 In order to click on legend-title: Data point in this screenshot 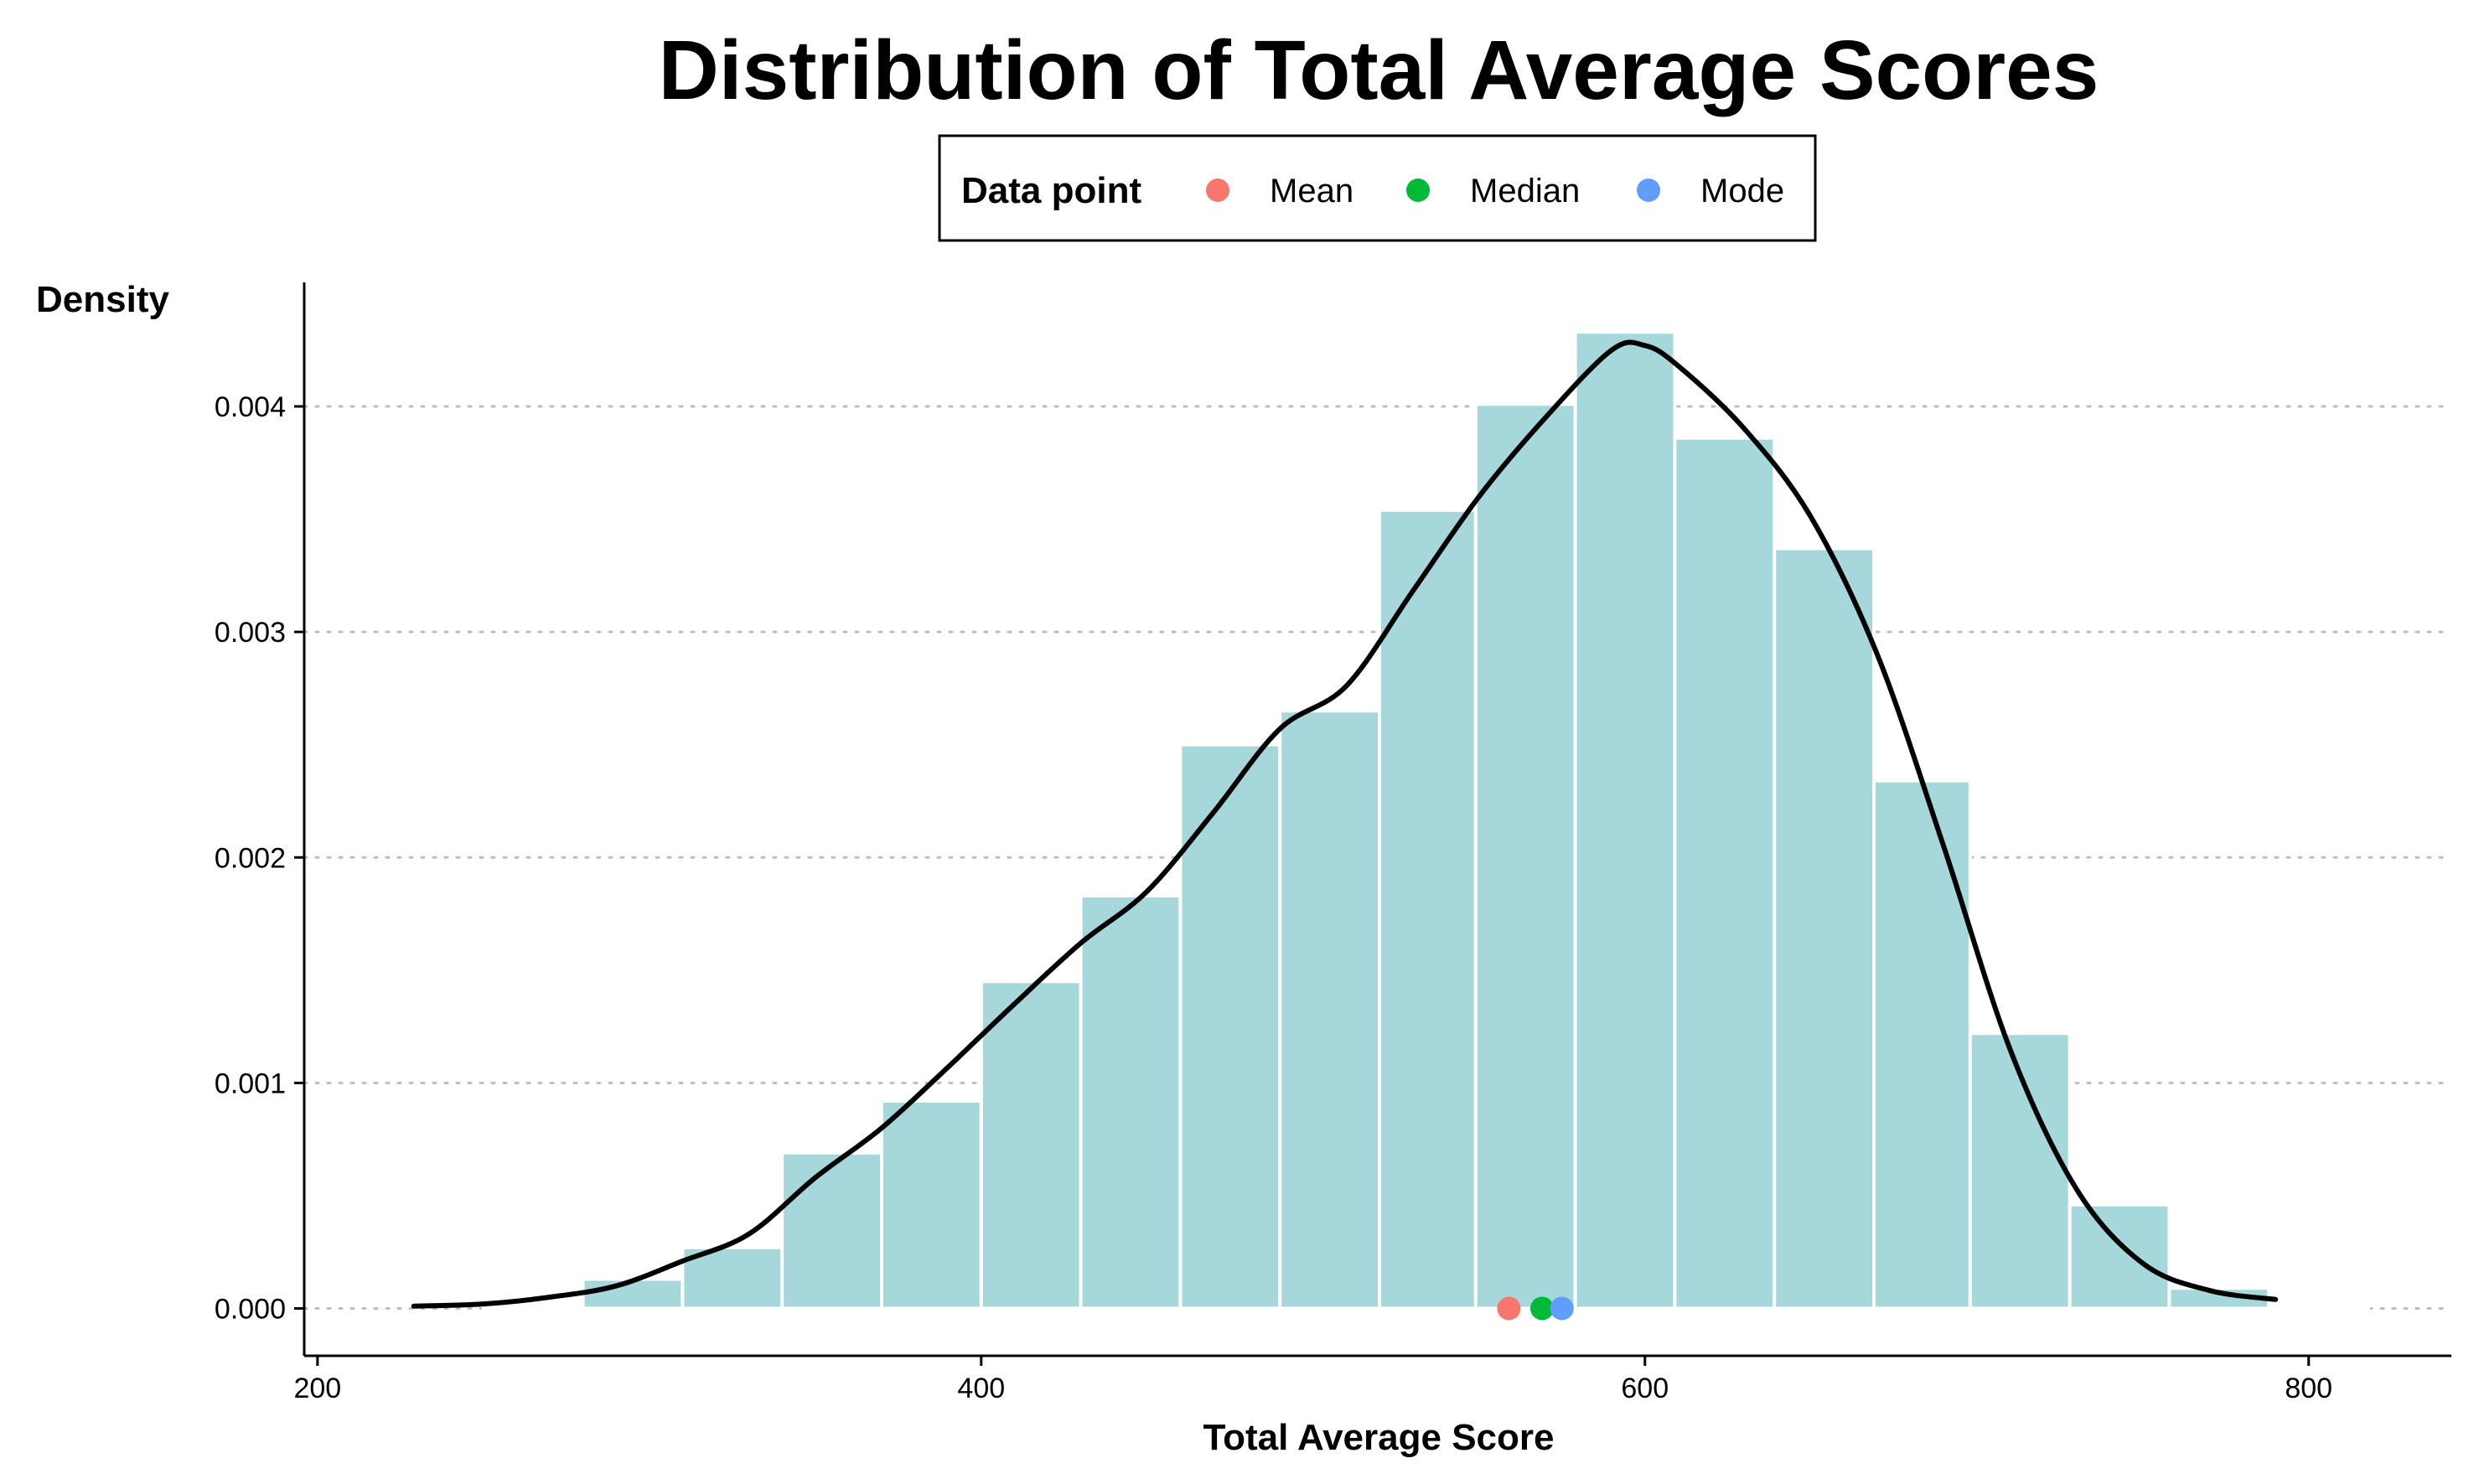, I will do `click(1051, 190)`.